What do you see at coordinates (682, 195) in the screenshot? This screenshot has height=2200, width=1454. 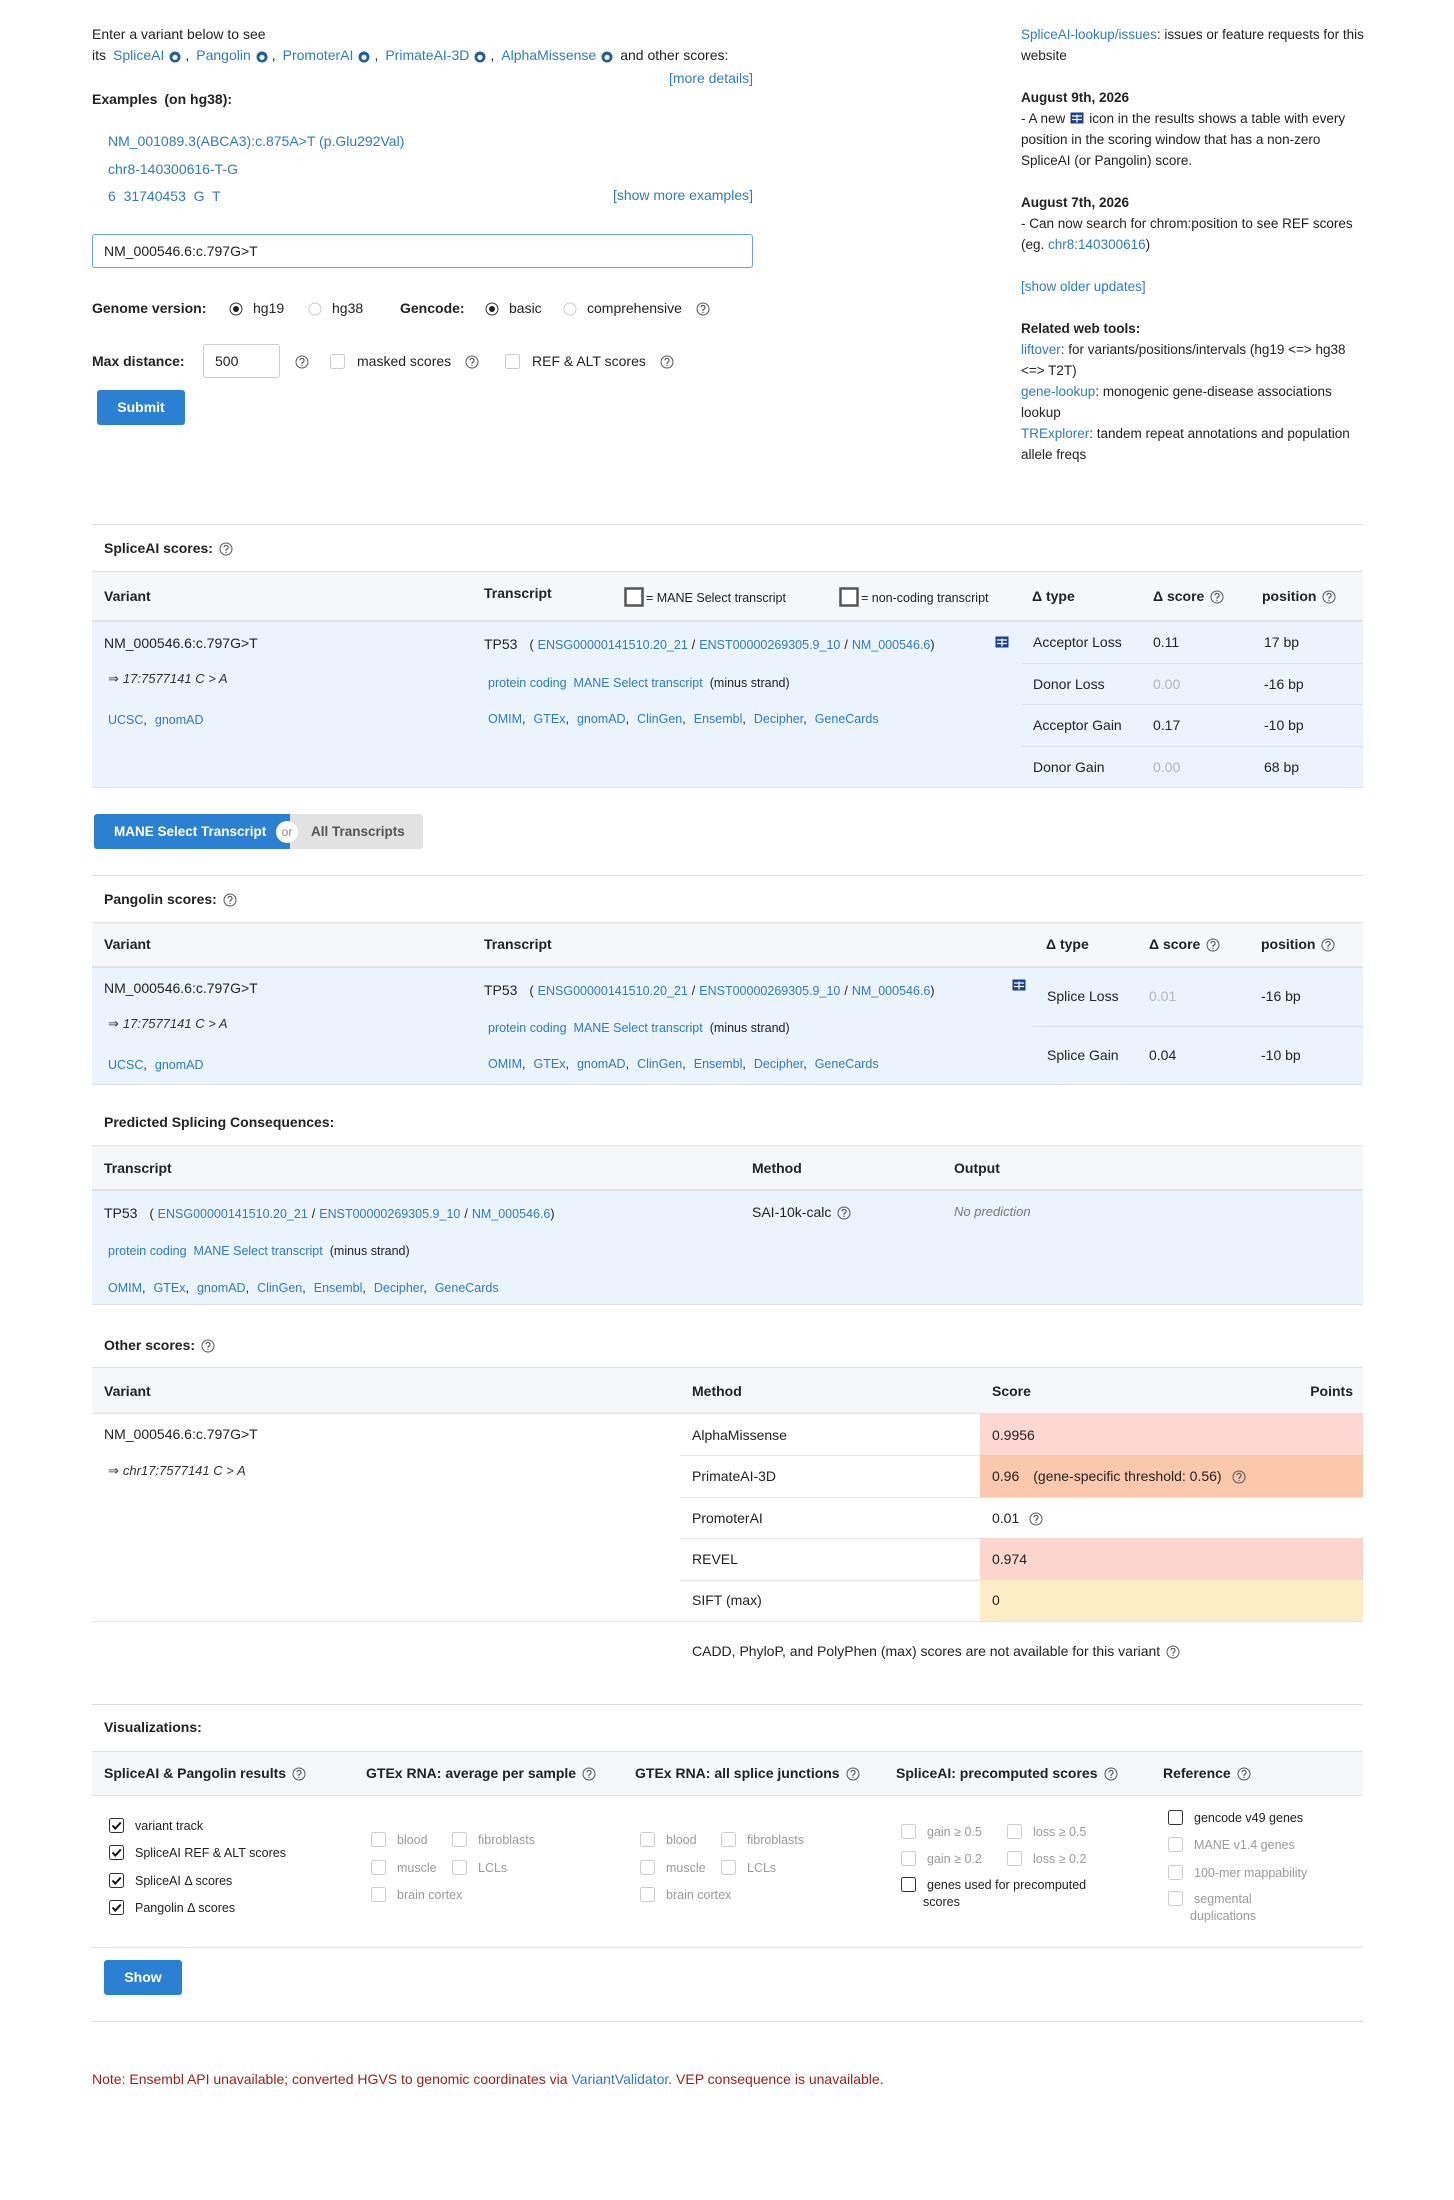 I see `show-more-examples: [show more examples]` at bounding box center [682, 195].